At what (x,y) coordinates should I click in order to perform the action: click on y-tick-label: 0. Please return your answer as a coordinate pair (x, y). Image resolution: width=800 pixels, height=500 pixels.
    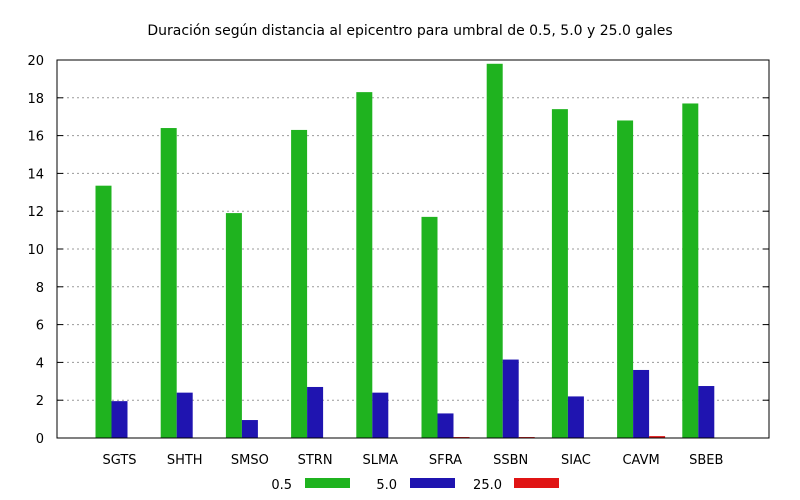
    Looking at the image, I should click on (40, 439).